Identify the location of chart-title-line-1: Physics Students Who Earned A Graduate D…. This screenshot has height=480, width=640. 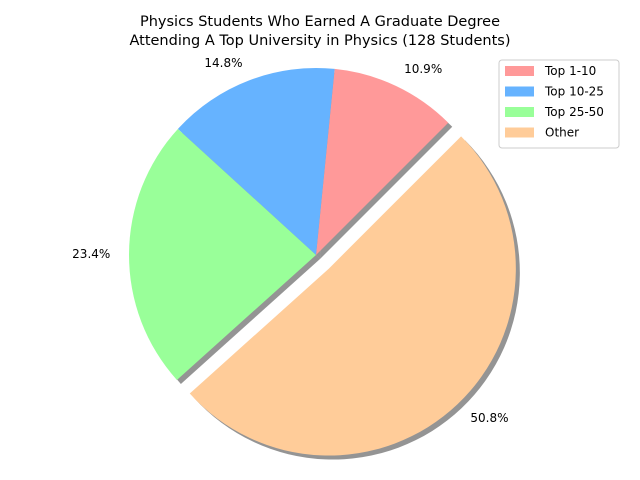
(320, 22).